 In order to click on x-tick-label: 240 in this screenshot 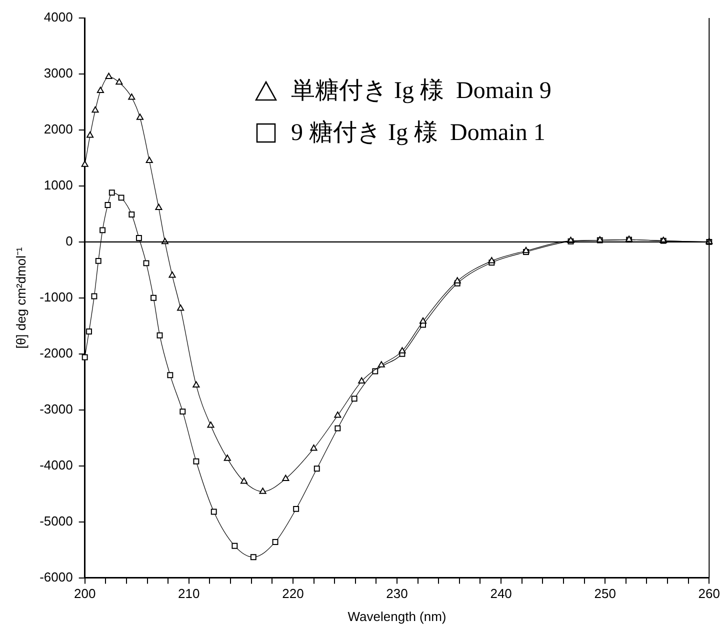, I will do `click(501, 594)`.